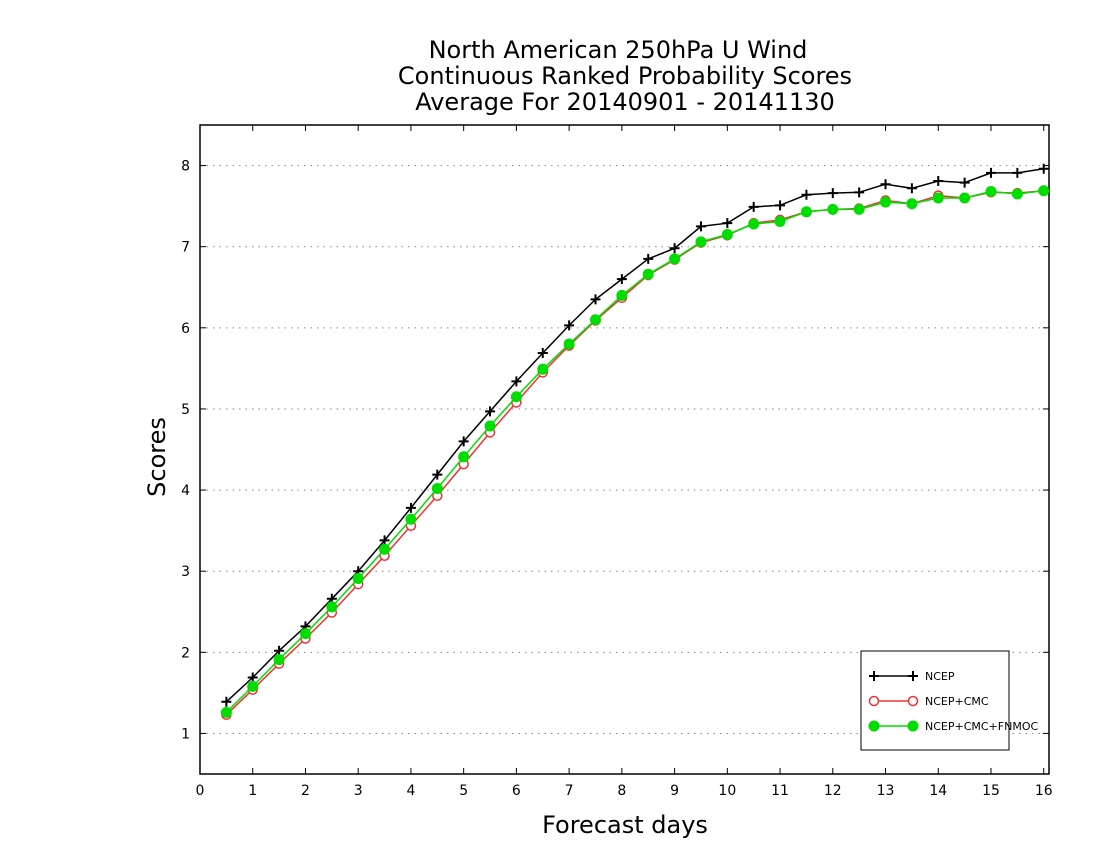  What do you see at coordinates (463, 791) in the screenshot?
I see `x-tick-label: 5` at bounding box center [463, 791].